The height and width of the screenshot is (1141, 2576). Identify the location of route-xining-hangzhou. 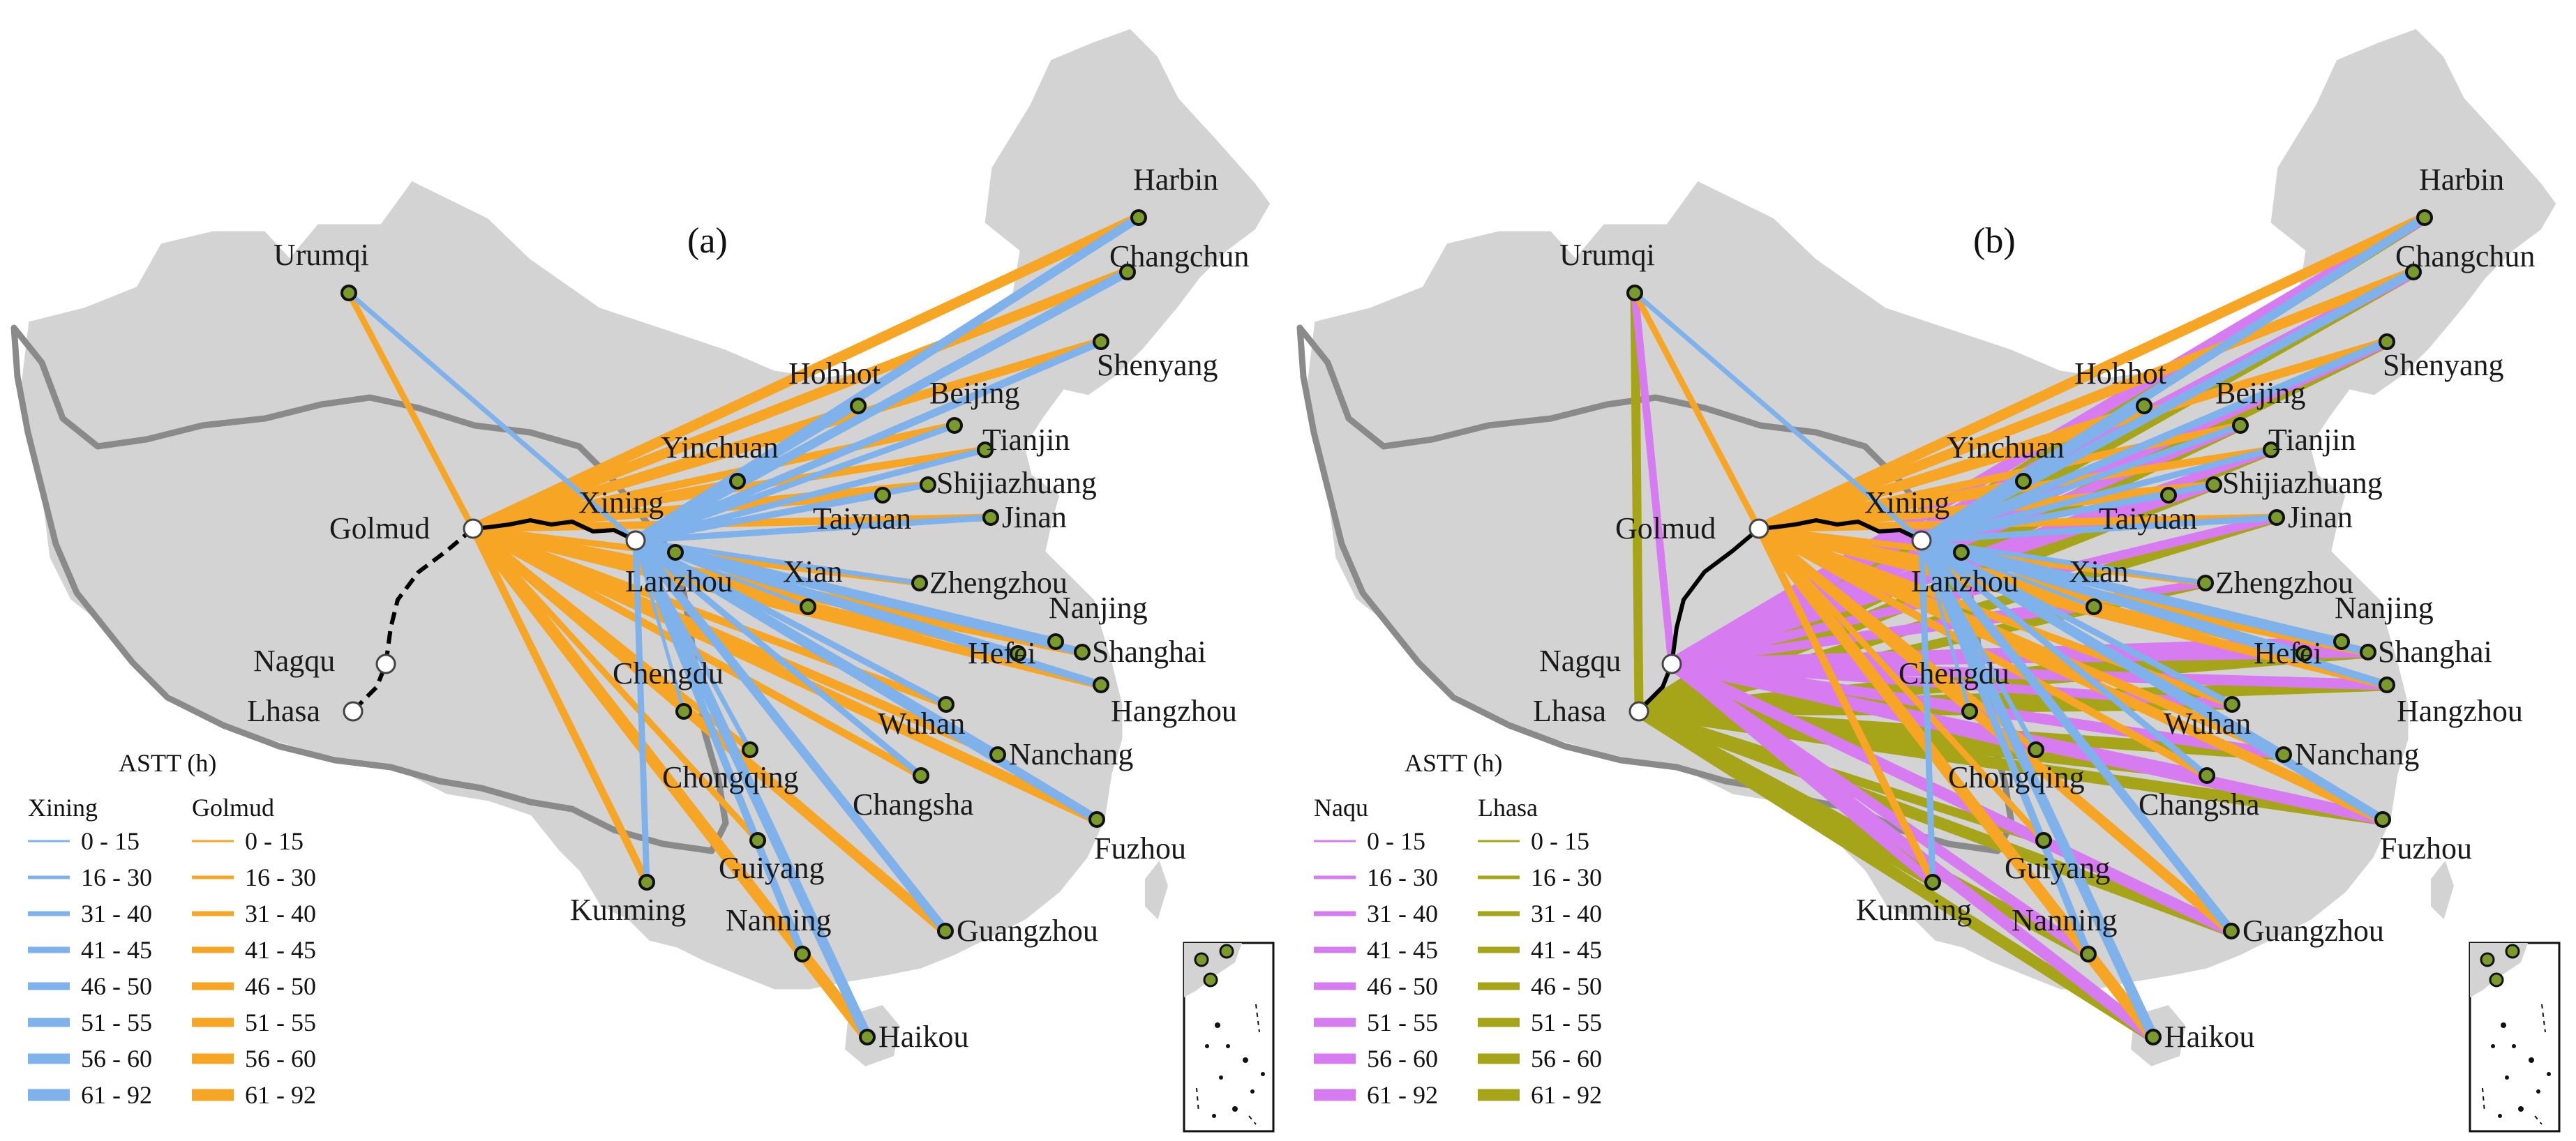
(868, 612).